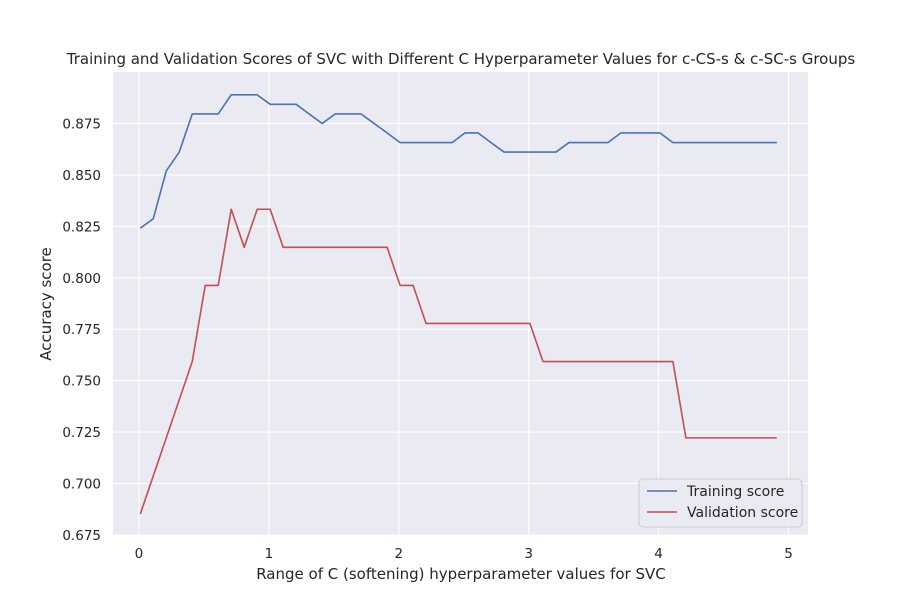 This screenshot has width=900, height=600. I want to click on x-tick-label: 2, so click(398, 554).